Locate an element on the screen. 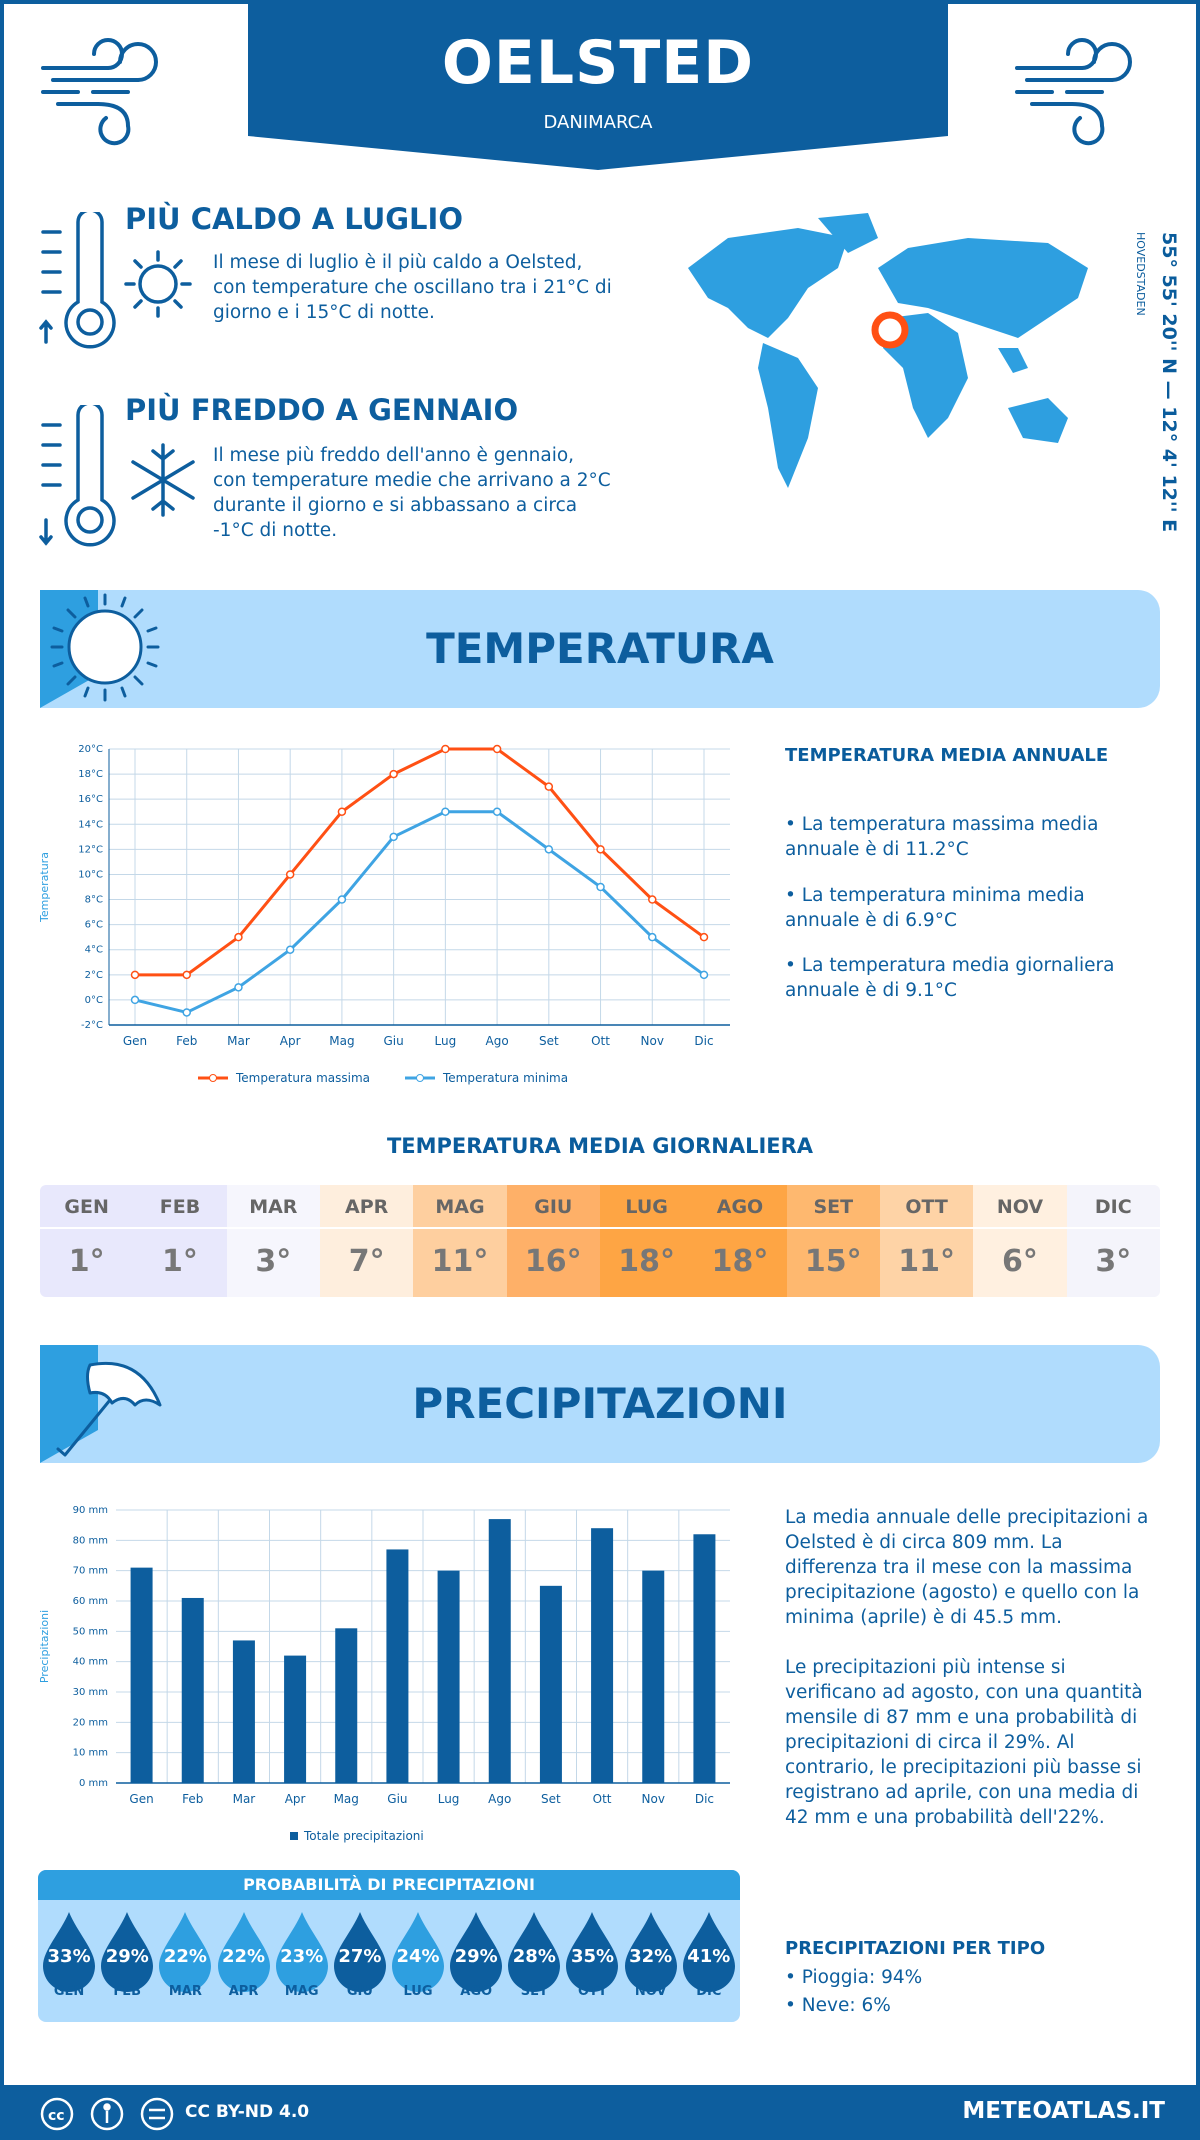 The image size is (1200, 2140). x-tick-label: Dic is located at coordinates (703, 1041).